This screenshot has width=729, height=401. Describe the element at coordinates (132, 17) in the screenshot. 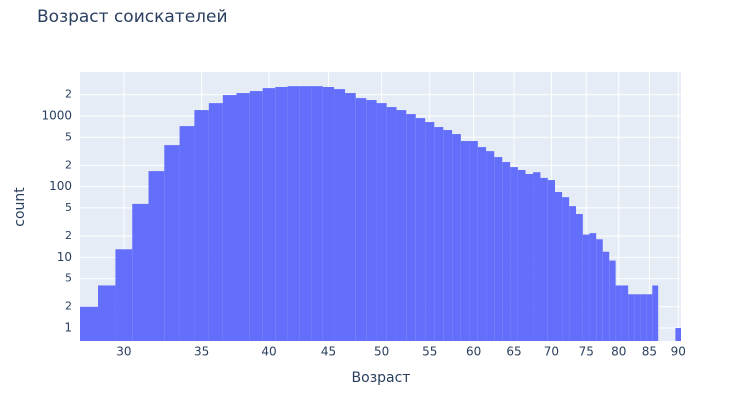

I see `chart-title: Возраст соискателей` at that location.